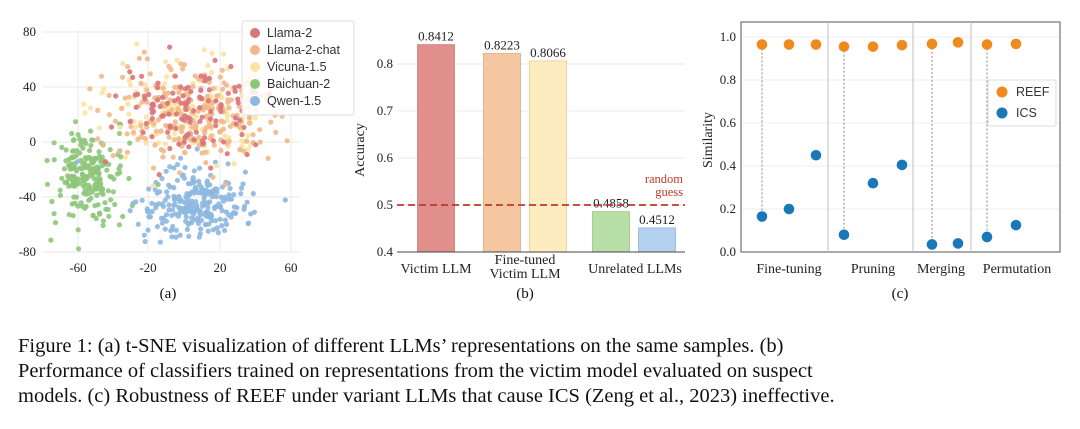  I want to click on y-tick-label: 0.6, so click(728, 122).